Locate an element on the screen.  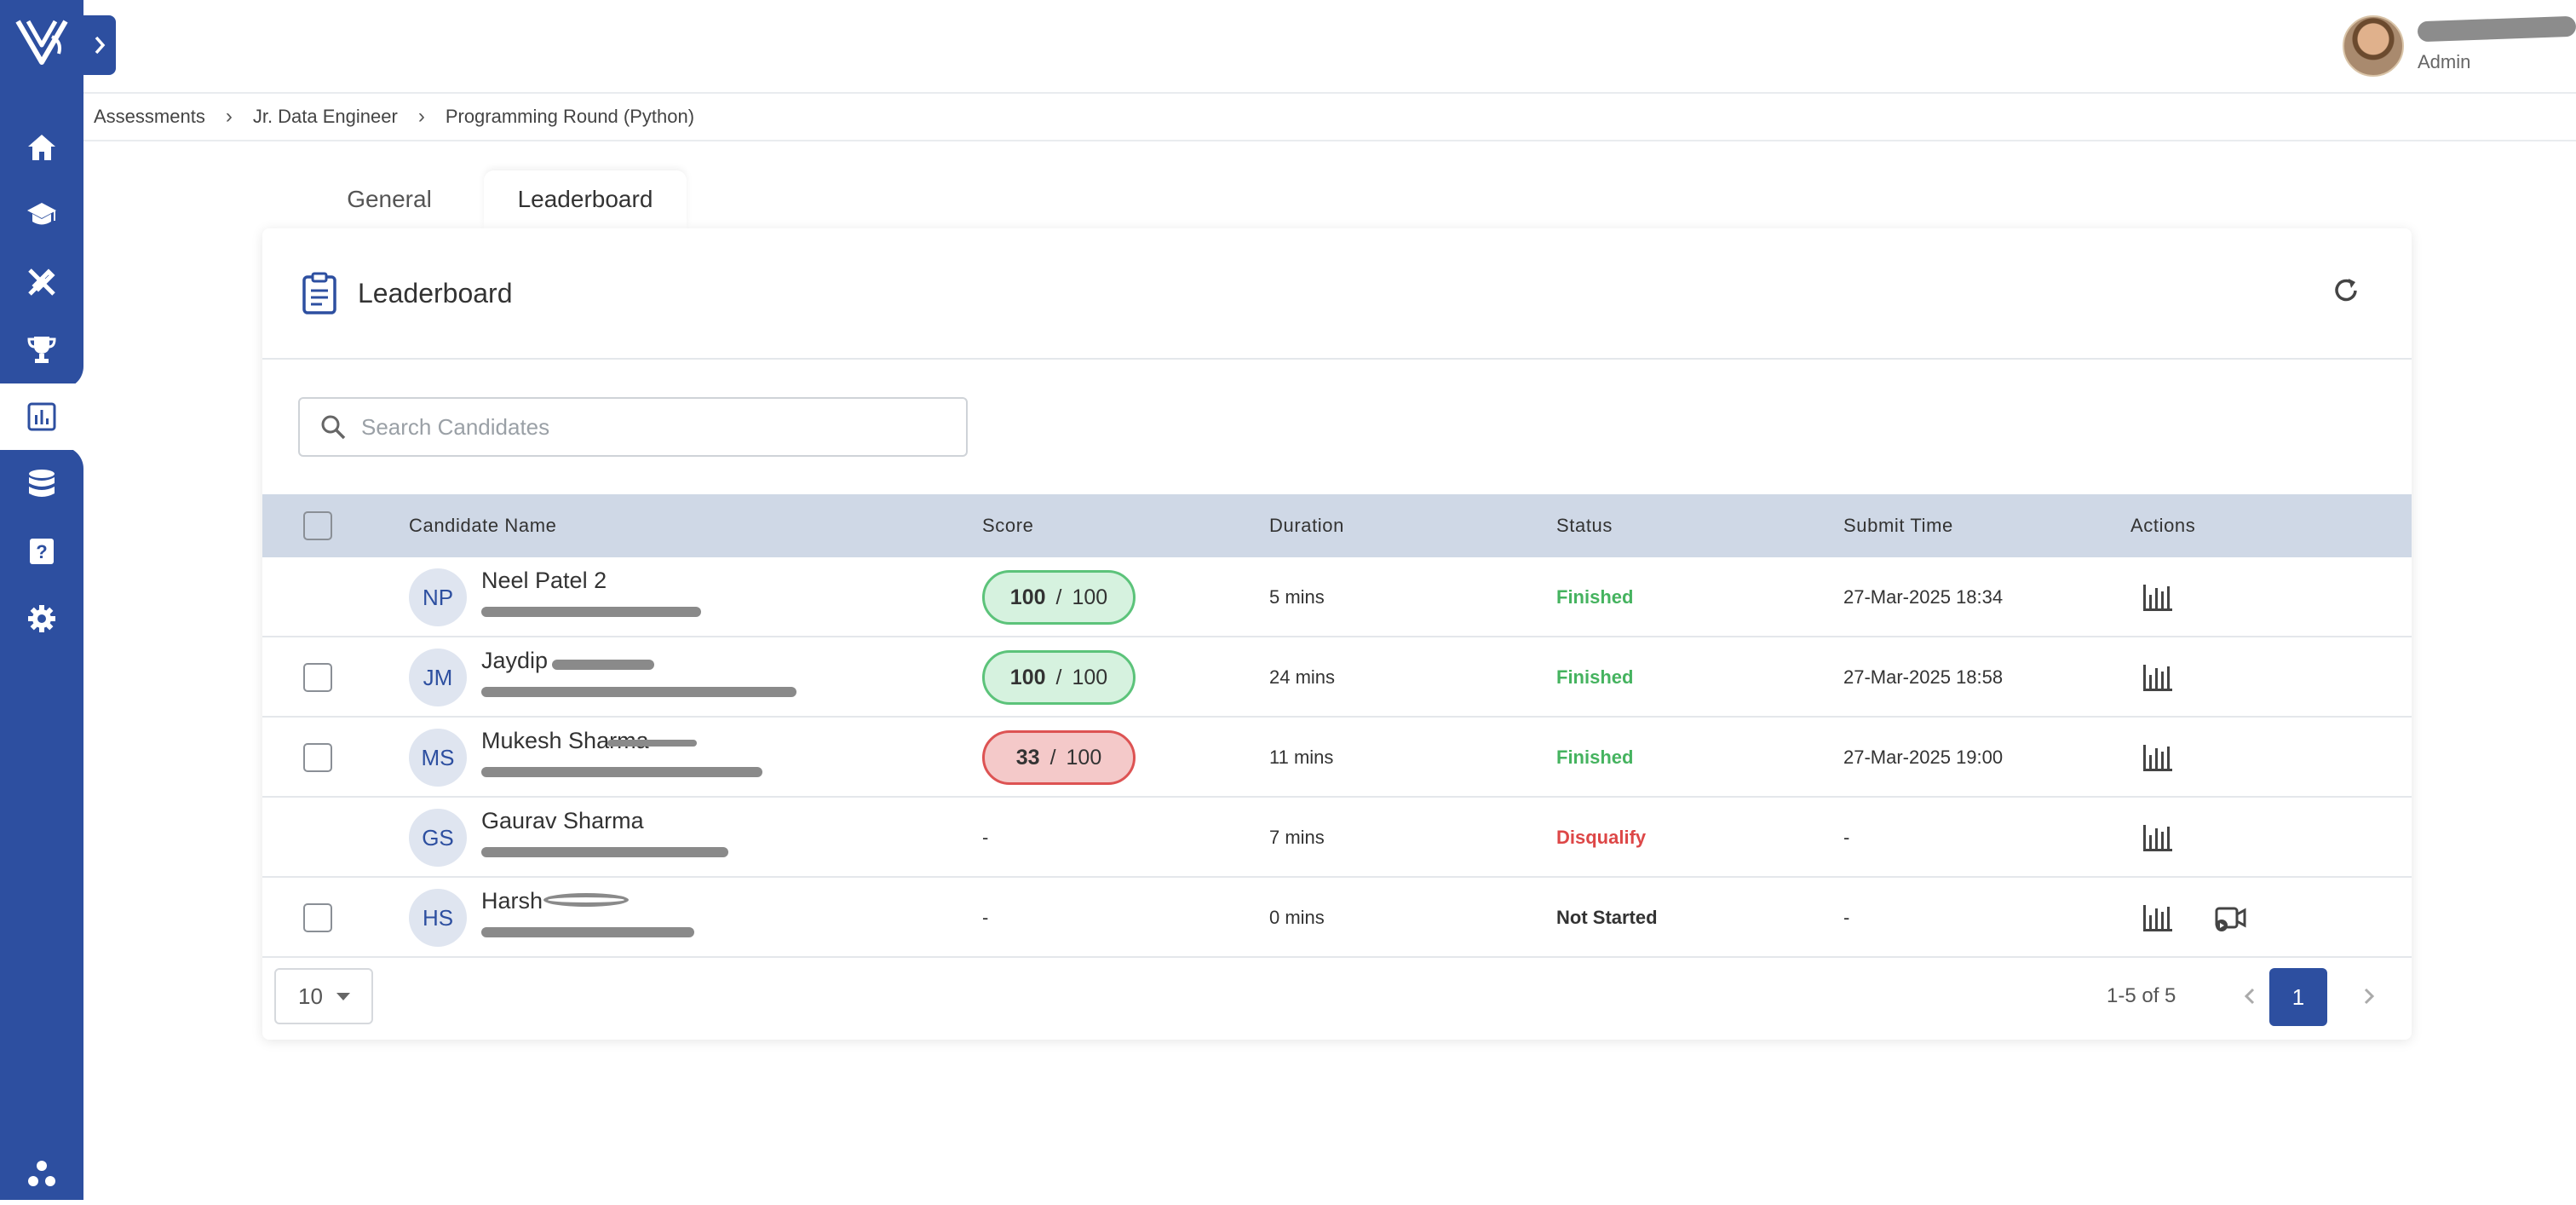
candidate-avatar: JM is located at coordinates (438, 677).